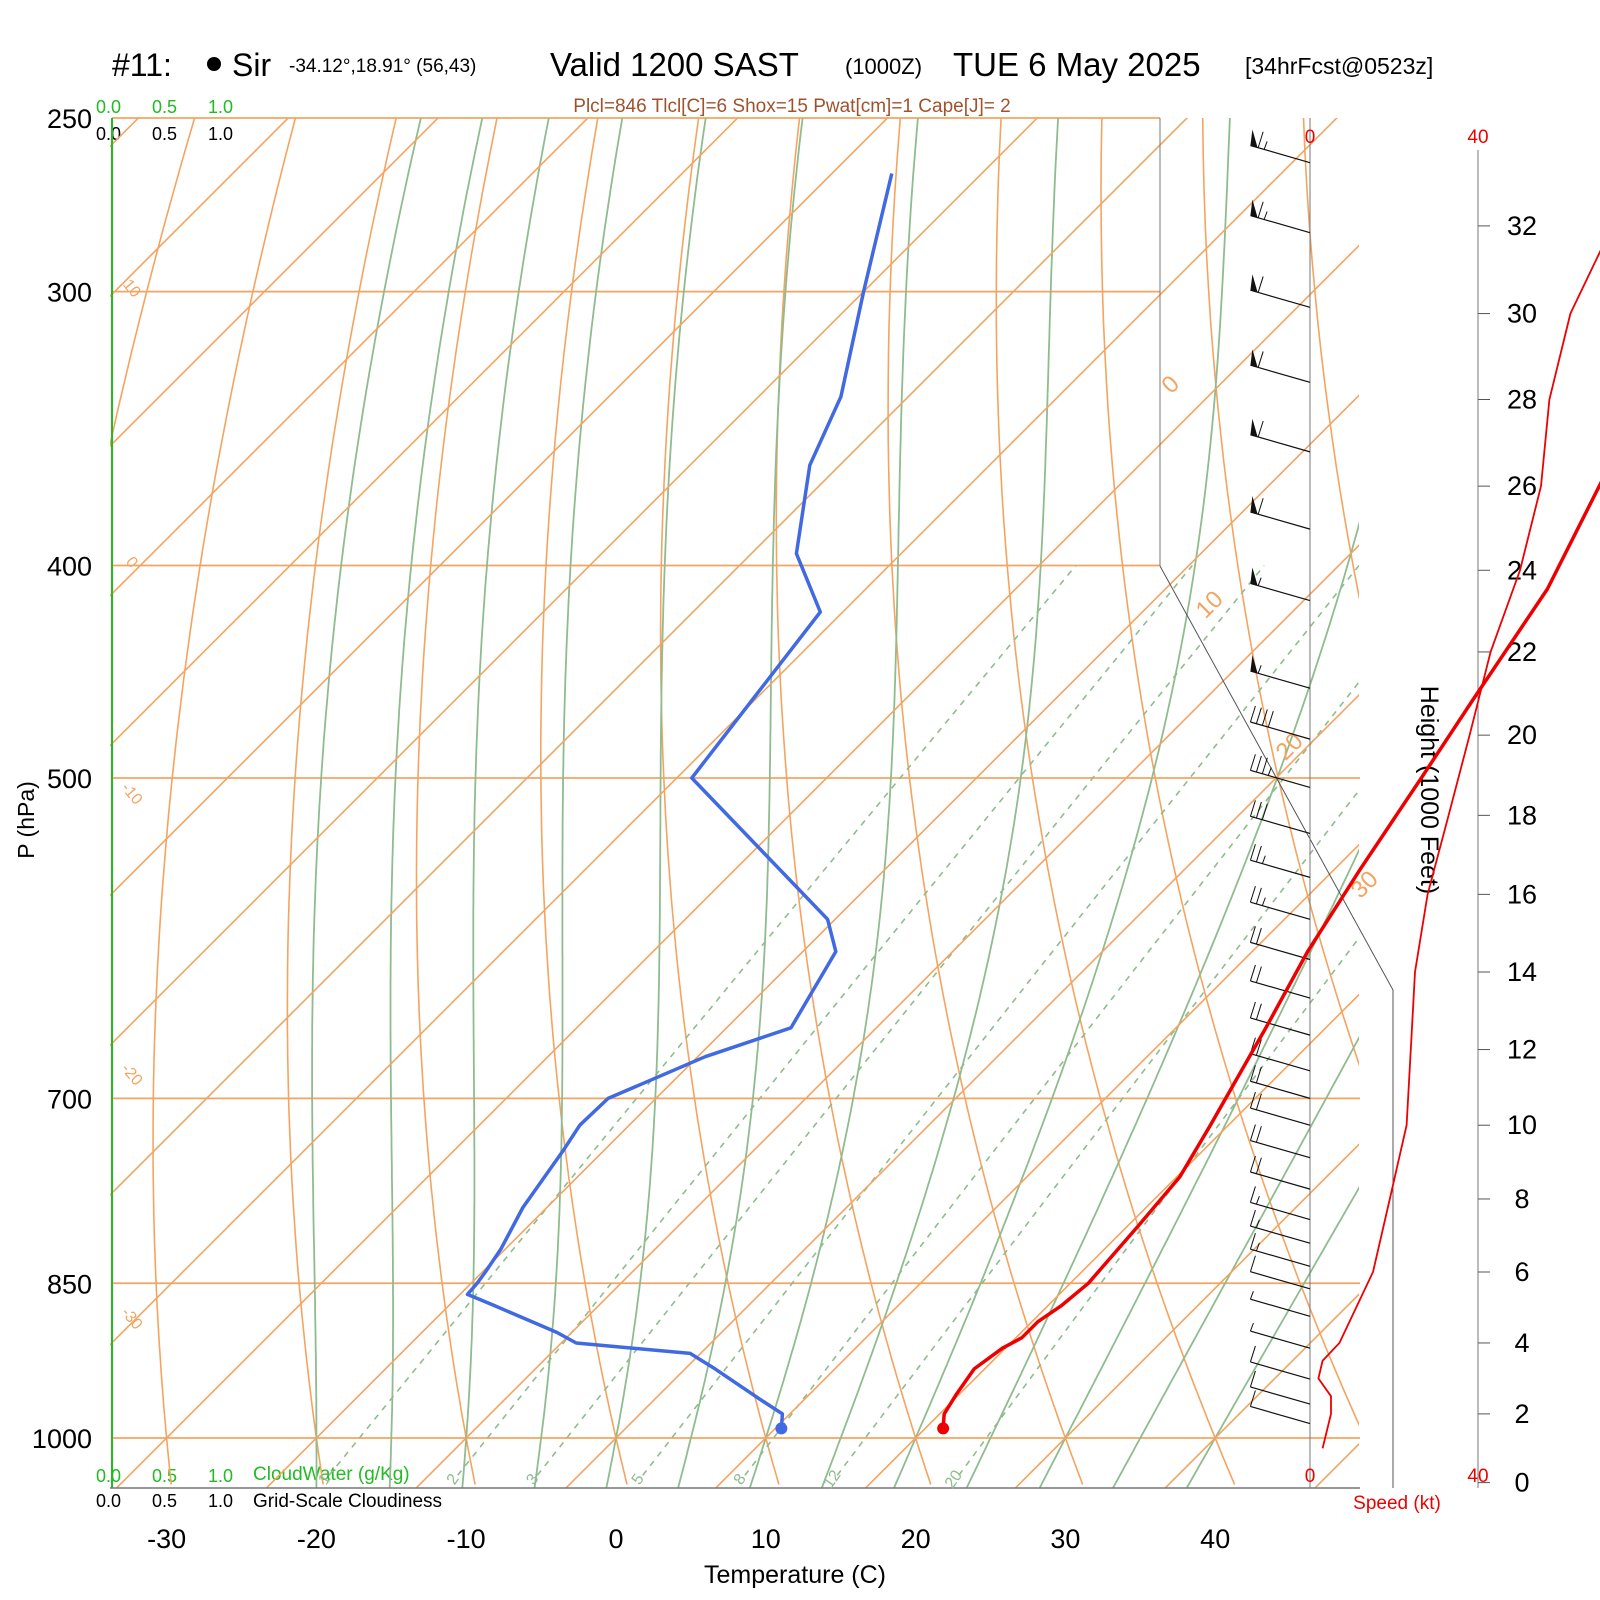 This screenshot has width=1600, height=1600. Describe the element at coordinates (1170, 384) in the screenshot. I see `isotherm-label: 0` at that location.